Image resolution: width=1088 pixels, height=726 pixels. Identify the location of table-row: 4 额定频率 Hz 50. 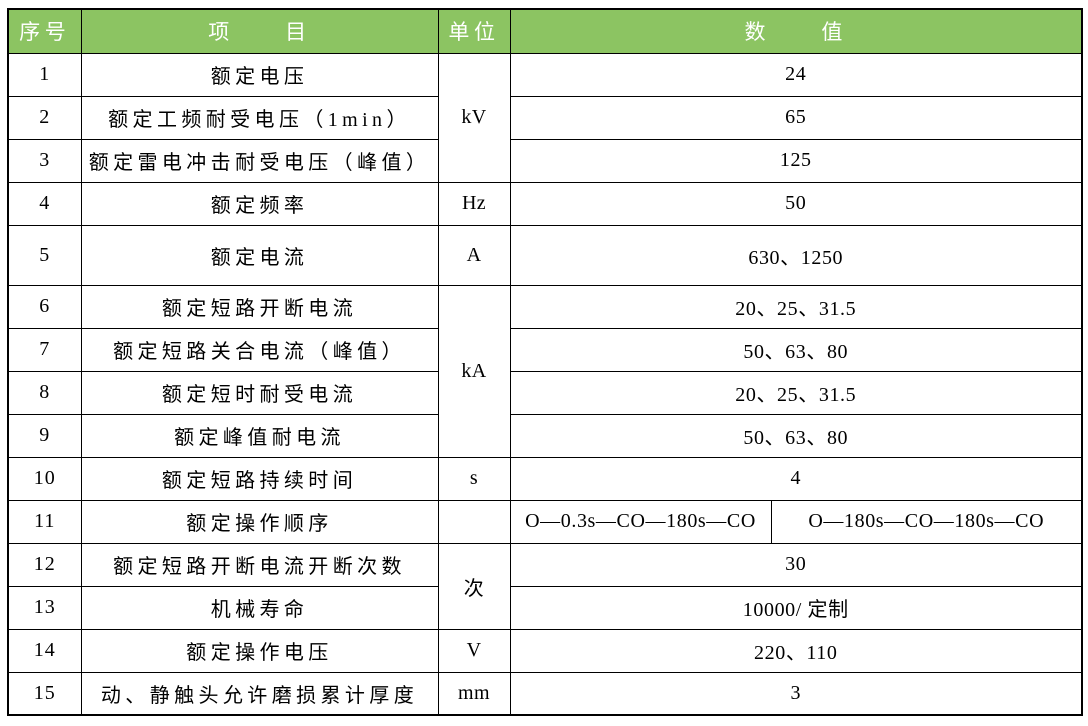
(545, 203).